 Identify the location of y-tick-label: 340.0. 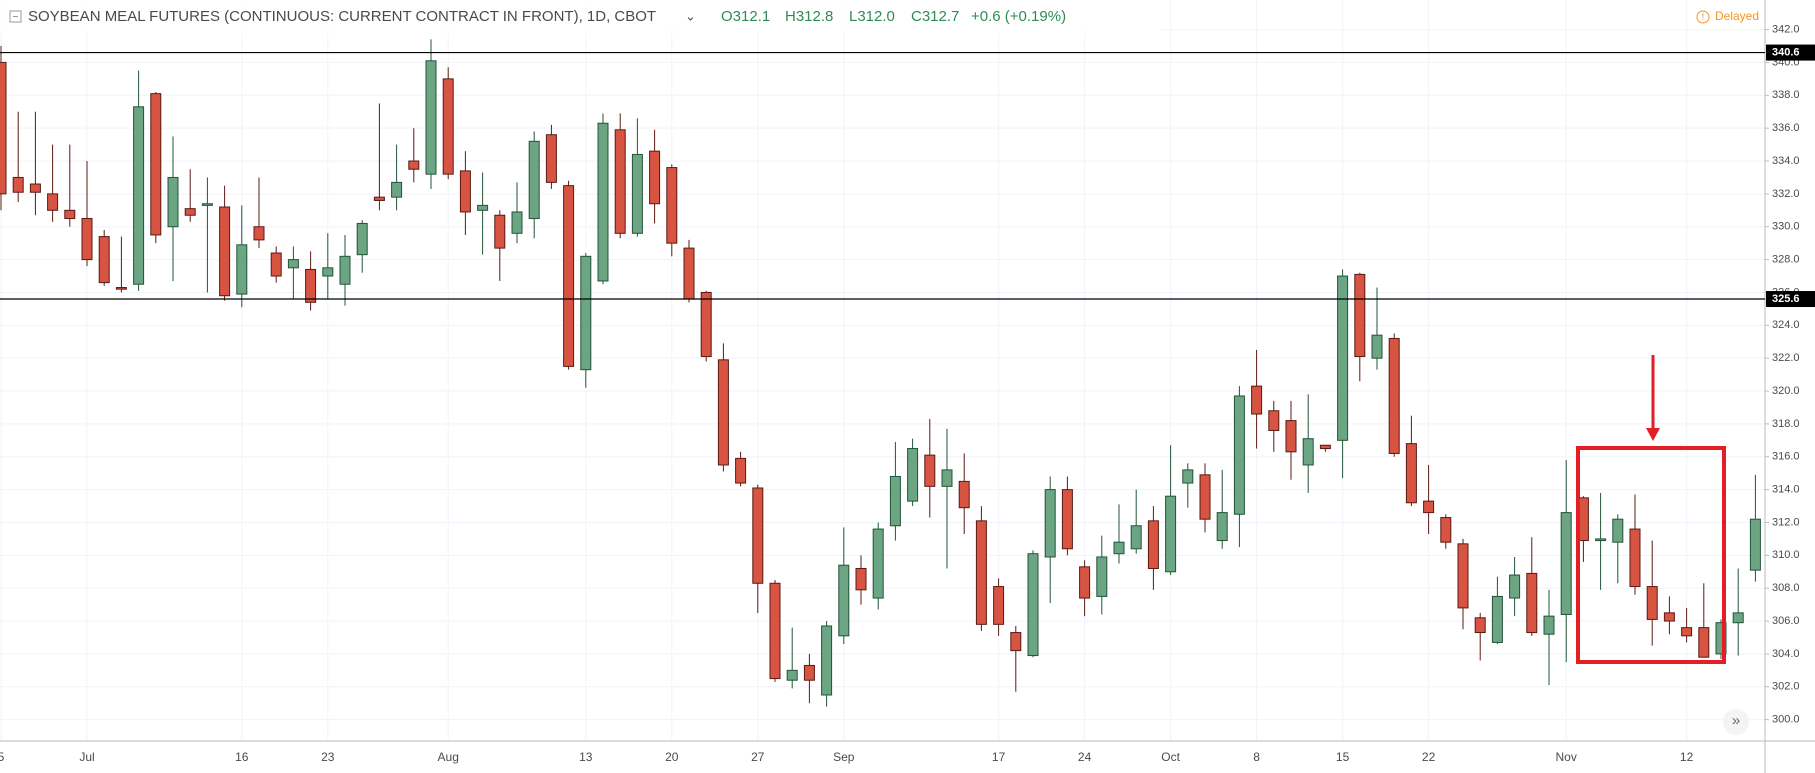
(1786, 62).